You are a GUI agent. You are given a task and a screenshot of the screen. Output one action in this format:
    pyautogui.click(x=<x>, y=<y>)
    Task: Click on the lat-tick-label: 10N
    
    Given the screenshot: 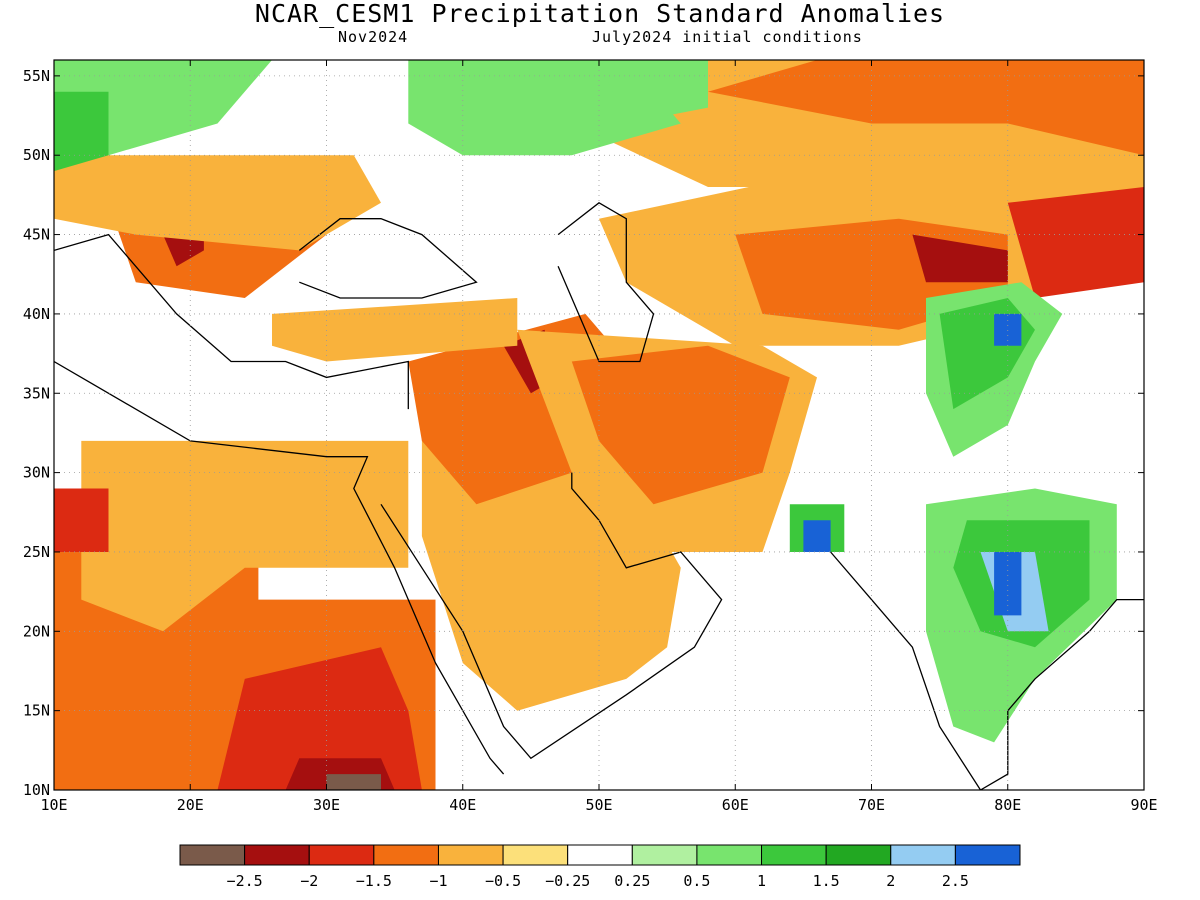 What is the action you would take?
    pyautogui.click(x=36, y=790)
    